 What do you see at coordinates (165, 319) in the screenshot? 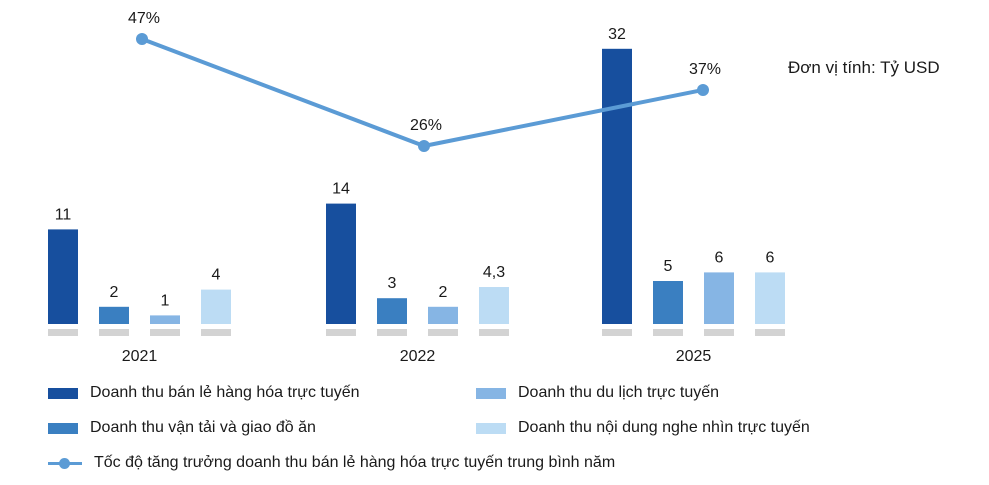
I see `bar-2021-s2` at bounding box center [165, 319].